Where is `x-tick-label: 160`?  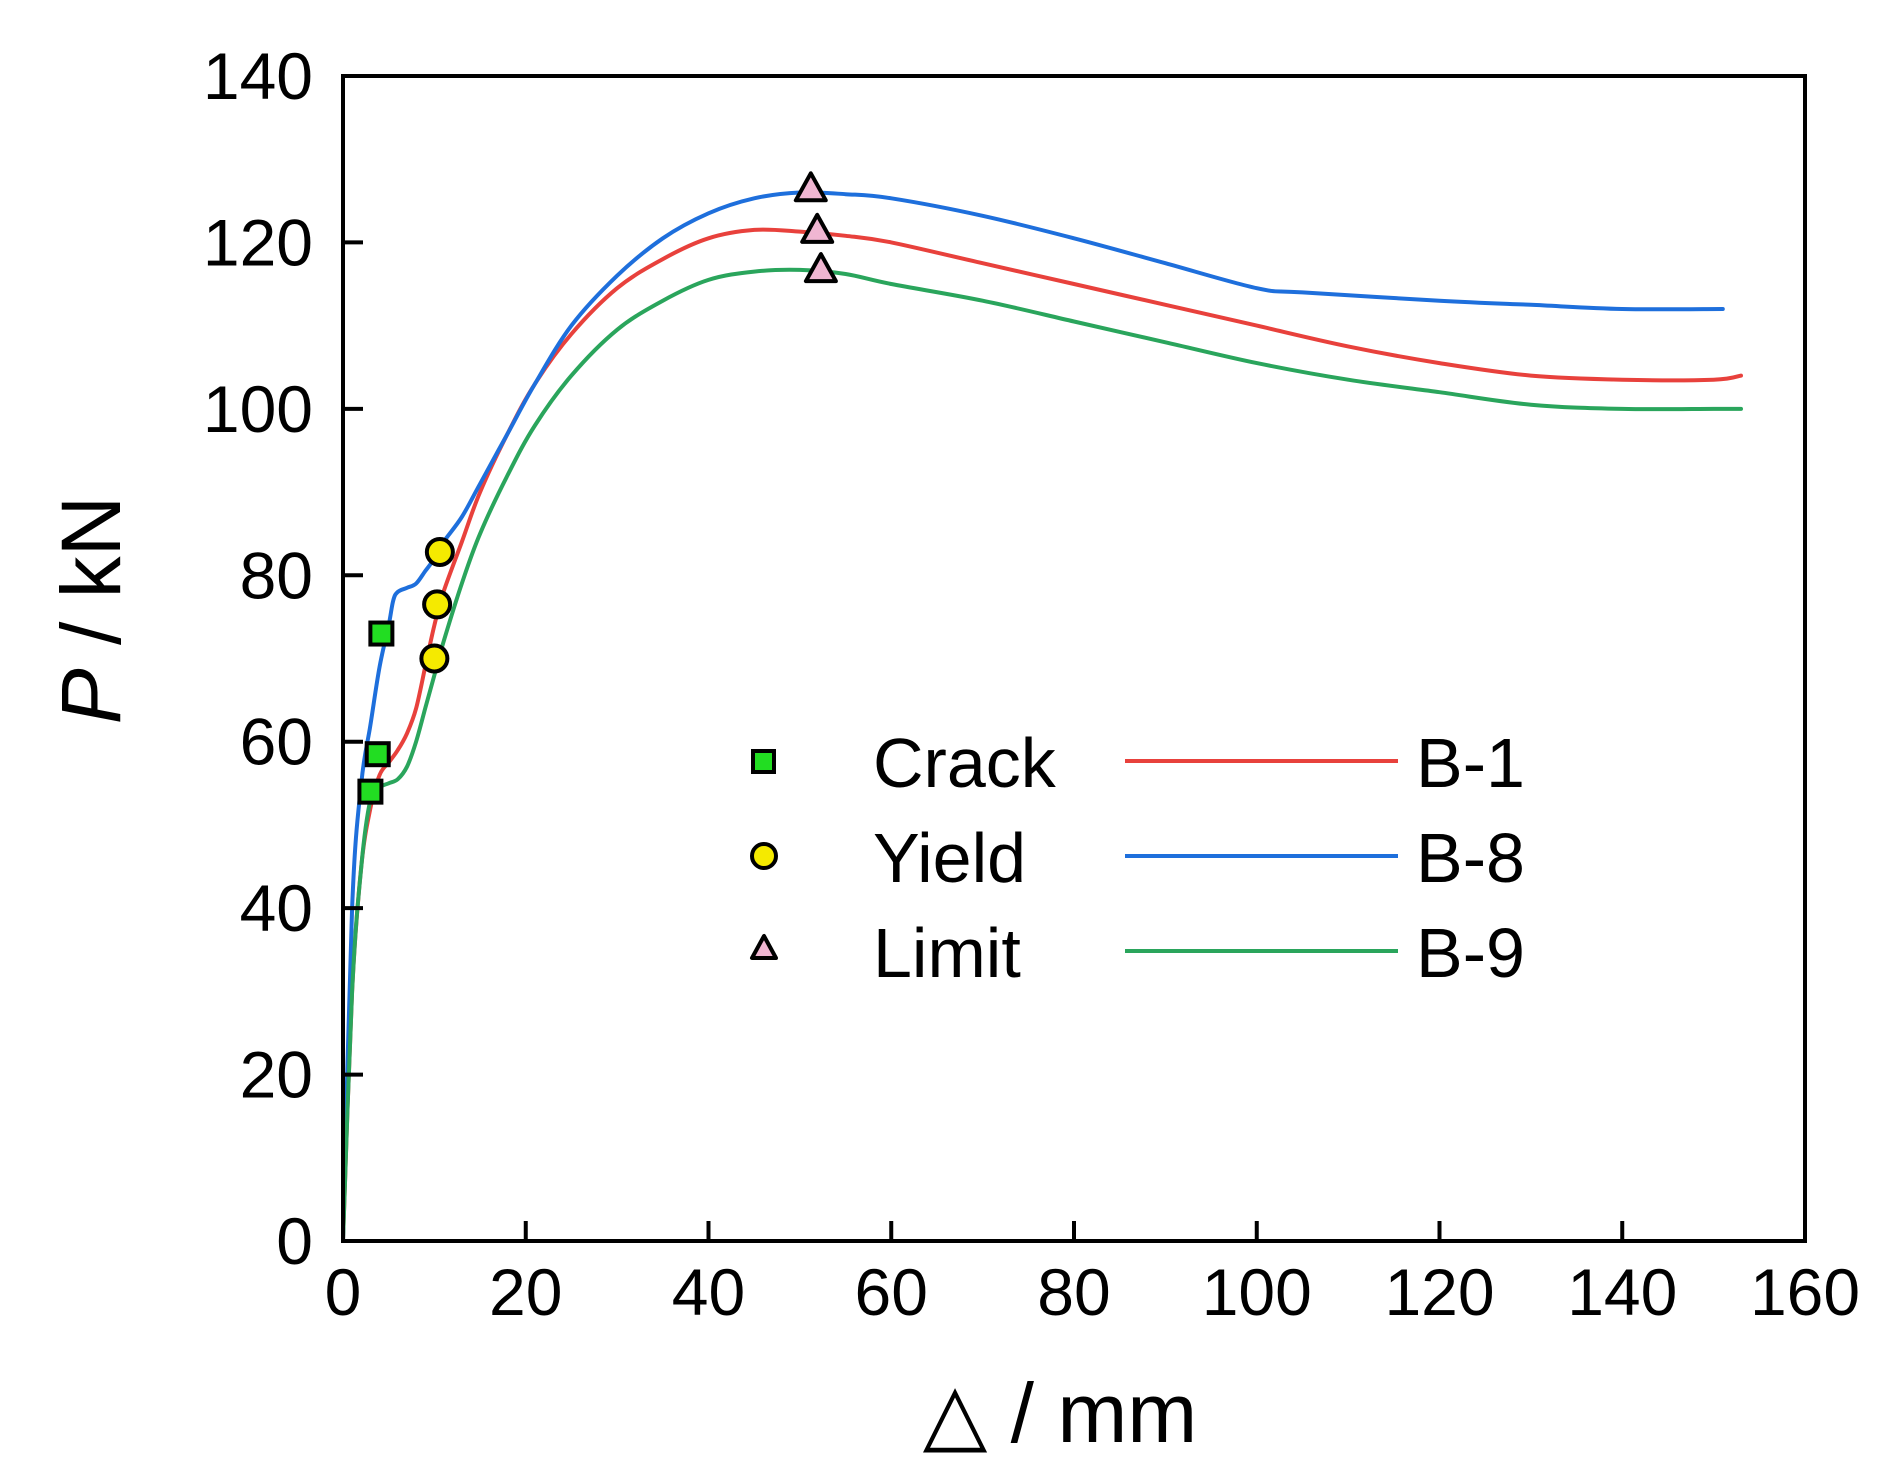
x-tick-label: 160 is located at coordinates (1805, 1292).